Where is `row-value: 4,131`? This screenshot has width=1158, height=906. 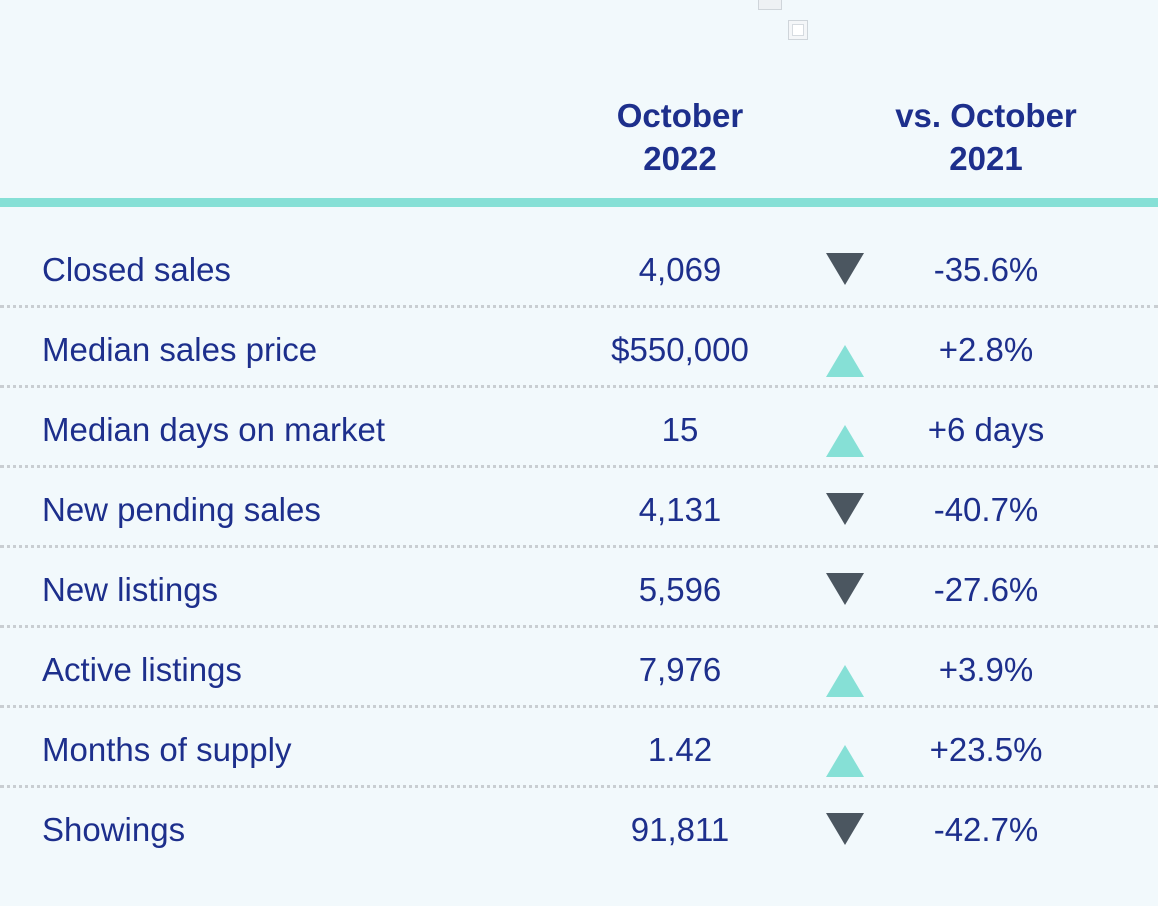
row-value: 4,131 is located at coordinates (680, 509).